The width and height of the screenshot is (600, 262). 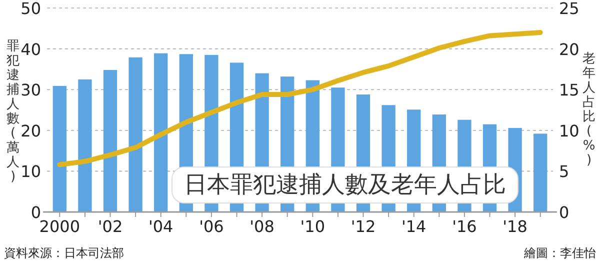 I want to click on text: 日本罪犯逮捕人數及老年人占比, so click(x=345, y=185).